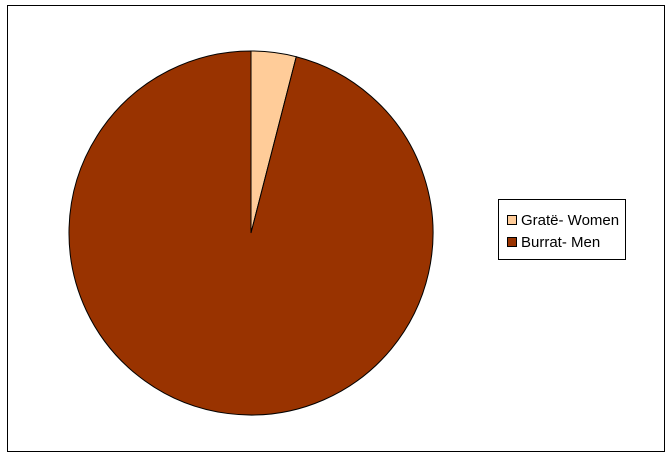  Describe the element at coordinates (570, 220) in the screenshot. I see `legend-label-women: Gratë- Women` at that location.